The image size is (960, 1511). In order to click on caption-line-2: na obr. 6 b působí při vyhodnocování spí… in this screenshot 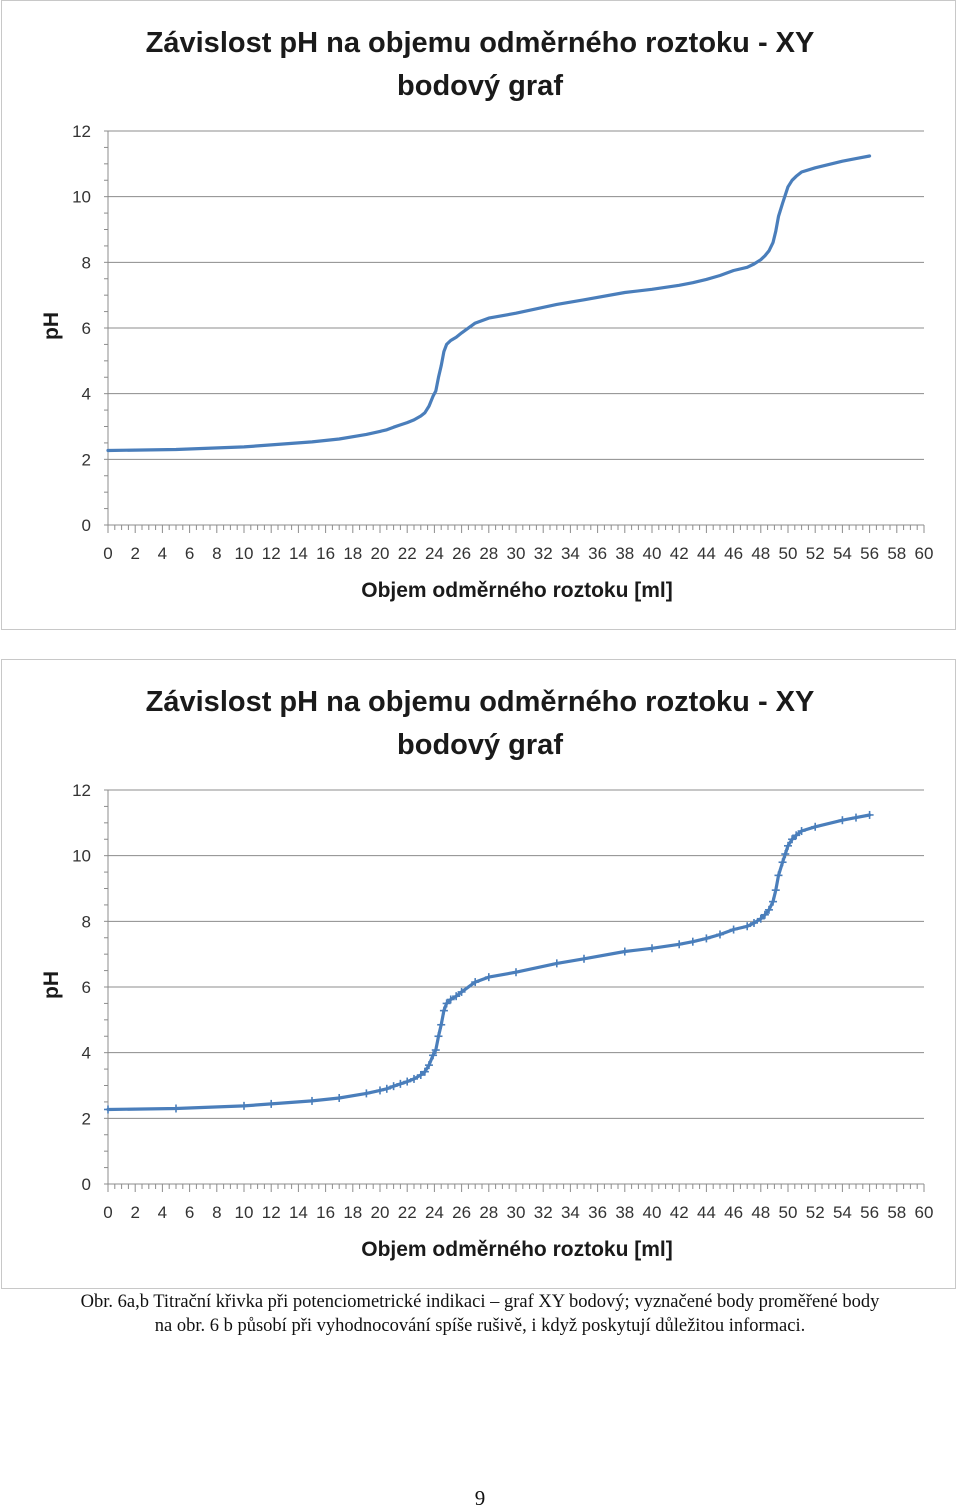, I will do `click(480, 1326)`.